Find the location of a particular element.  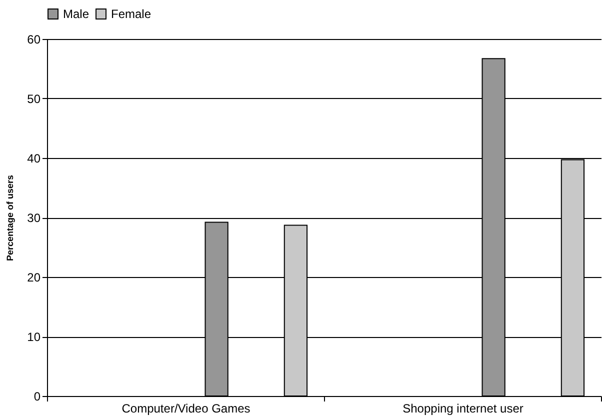

y-tick-label: 60 is located at coordinates (34, 39).